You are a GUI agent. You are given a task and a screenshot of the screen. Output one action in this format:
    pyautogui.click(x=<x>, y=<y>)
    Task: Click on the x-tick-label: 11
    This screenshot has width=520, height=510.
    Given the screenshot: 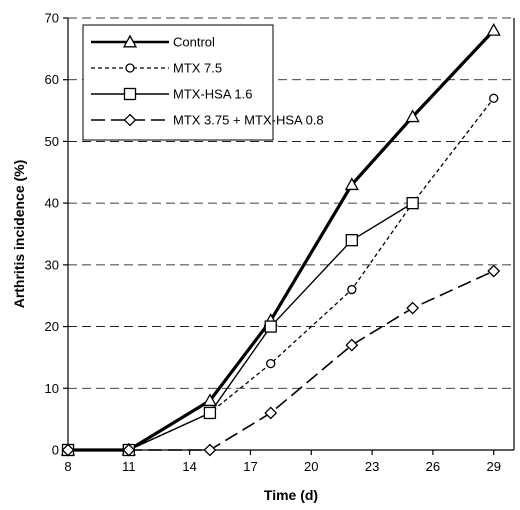 What is the action you would take?
    pyautogui.click(x=129, y=466)
    